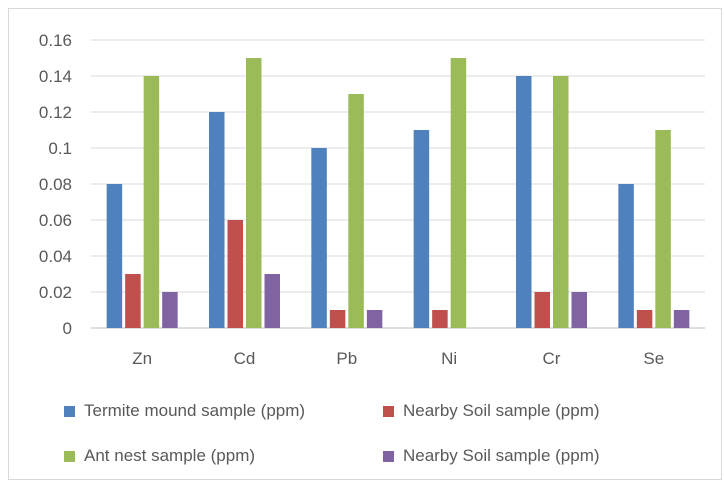 Image resolution: width=725 pixels, height=483 pixels. What do you see at coordinates (55, 76) in the screenshot?
I see `y-tick-label: 0.14` at bounding box center [55, 76].